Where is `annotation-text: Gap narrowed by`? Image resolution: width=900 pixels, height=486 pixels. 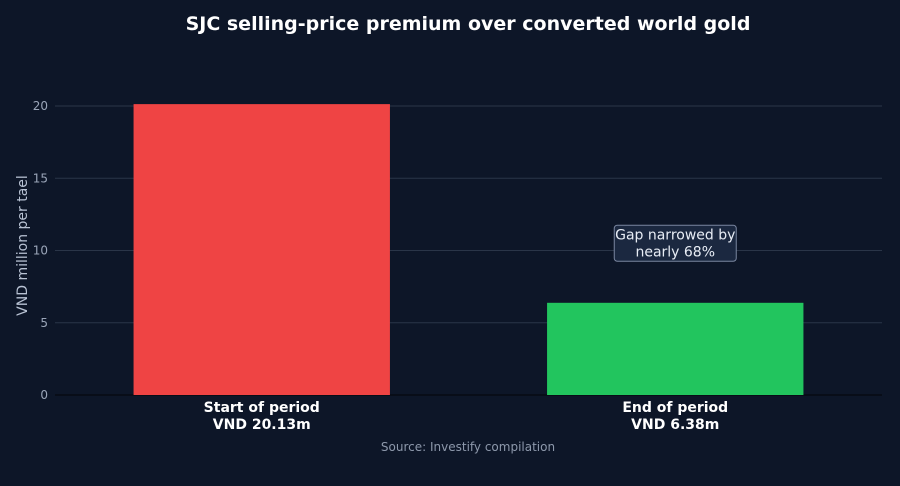
annotation-text: Gap narrowed by is located at coordinates (675, 235).